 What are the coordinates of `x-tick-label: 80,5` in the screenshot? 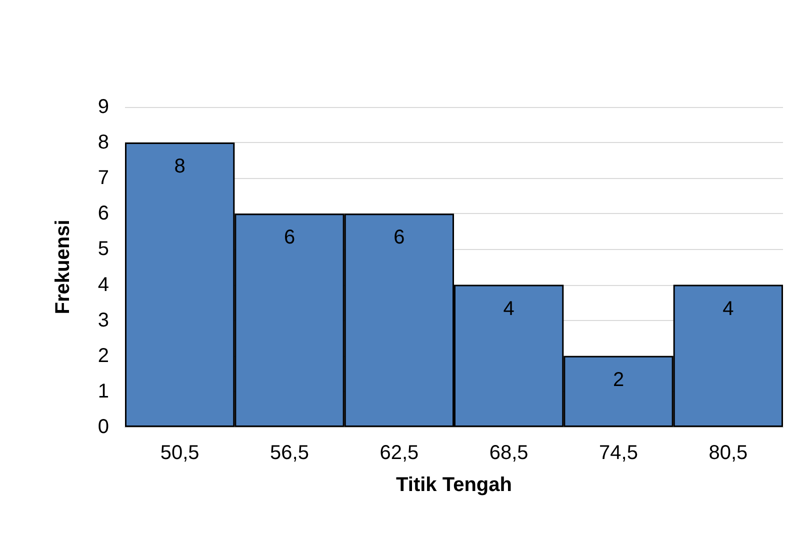 It's located at (728, 453).